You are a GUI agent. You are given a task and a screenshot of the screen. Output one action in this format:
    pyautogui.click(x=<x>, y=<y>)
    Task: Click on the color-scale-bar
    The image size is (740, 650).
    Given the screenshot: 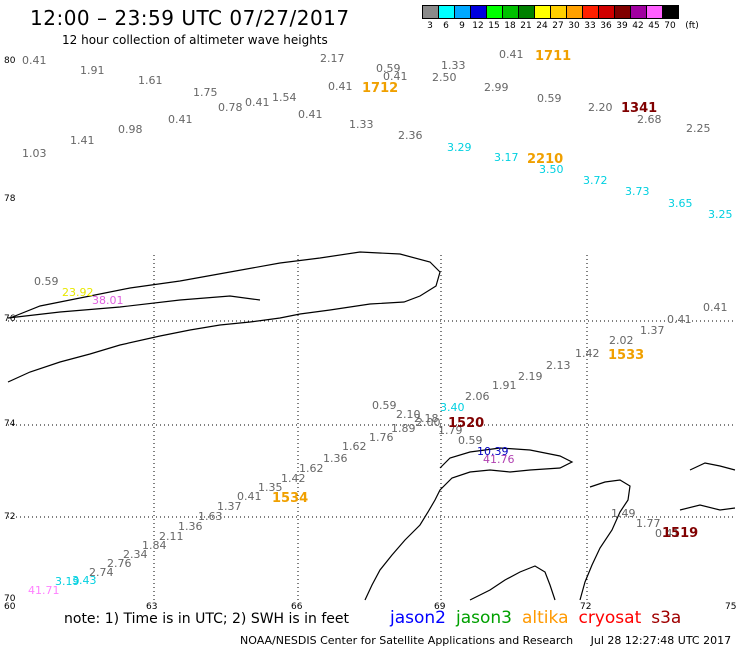 What is the action you would take?
    pyautogui.click(x=550, y=12)
    